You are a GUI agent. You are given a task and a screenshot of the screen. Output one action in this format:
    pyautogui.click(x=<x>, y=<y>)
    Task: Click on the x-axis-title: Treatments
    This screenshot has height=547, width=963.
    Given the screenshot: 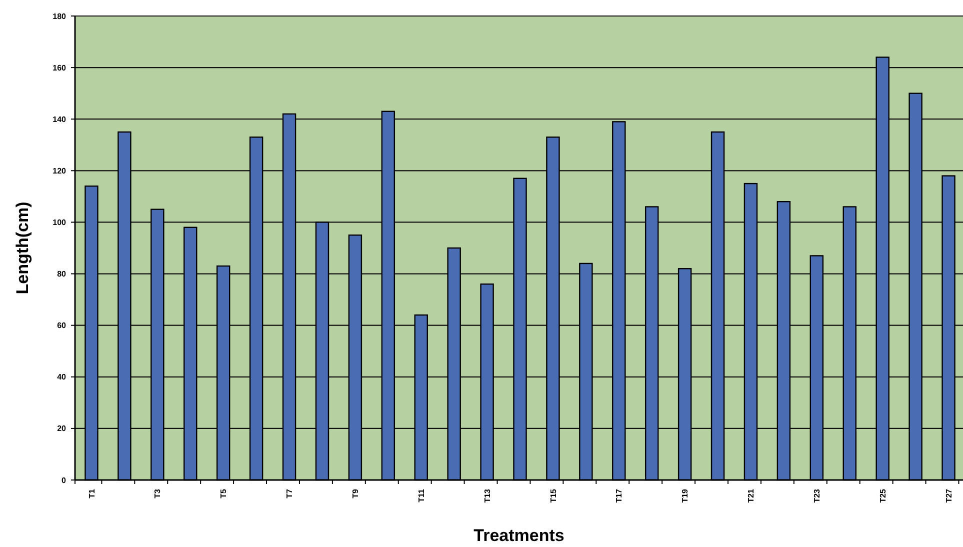 What is the action you would take?
    pyautogui.click(x=519, y=535)
    